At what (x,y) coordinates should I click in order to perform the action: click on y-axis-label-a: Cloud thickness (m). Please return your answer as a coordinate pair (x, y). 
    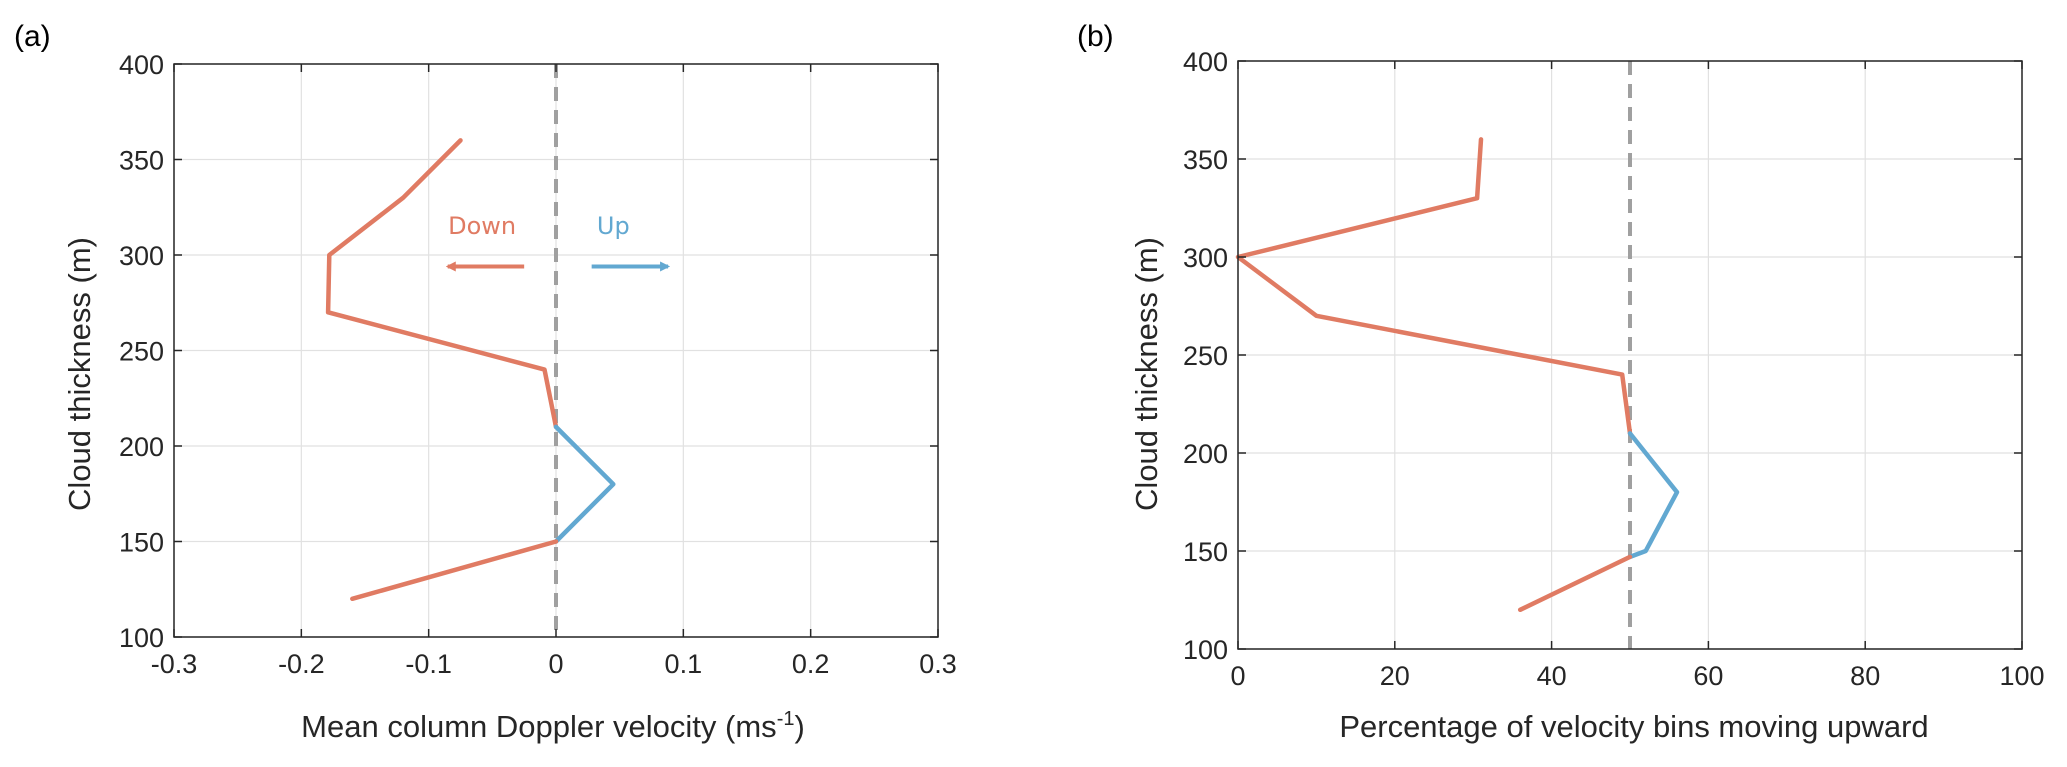
    Looking at the image, I should click on (79, 374).